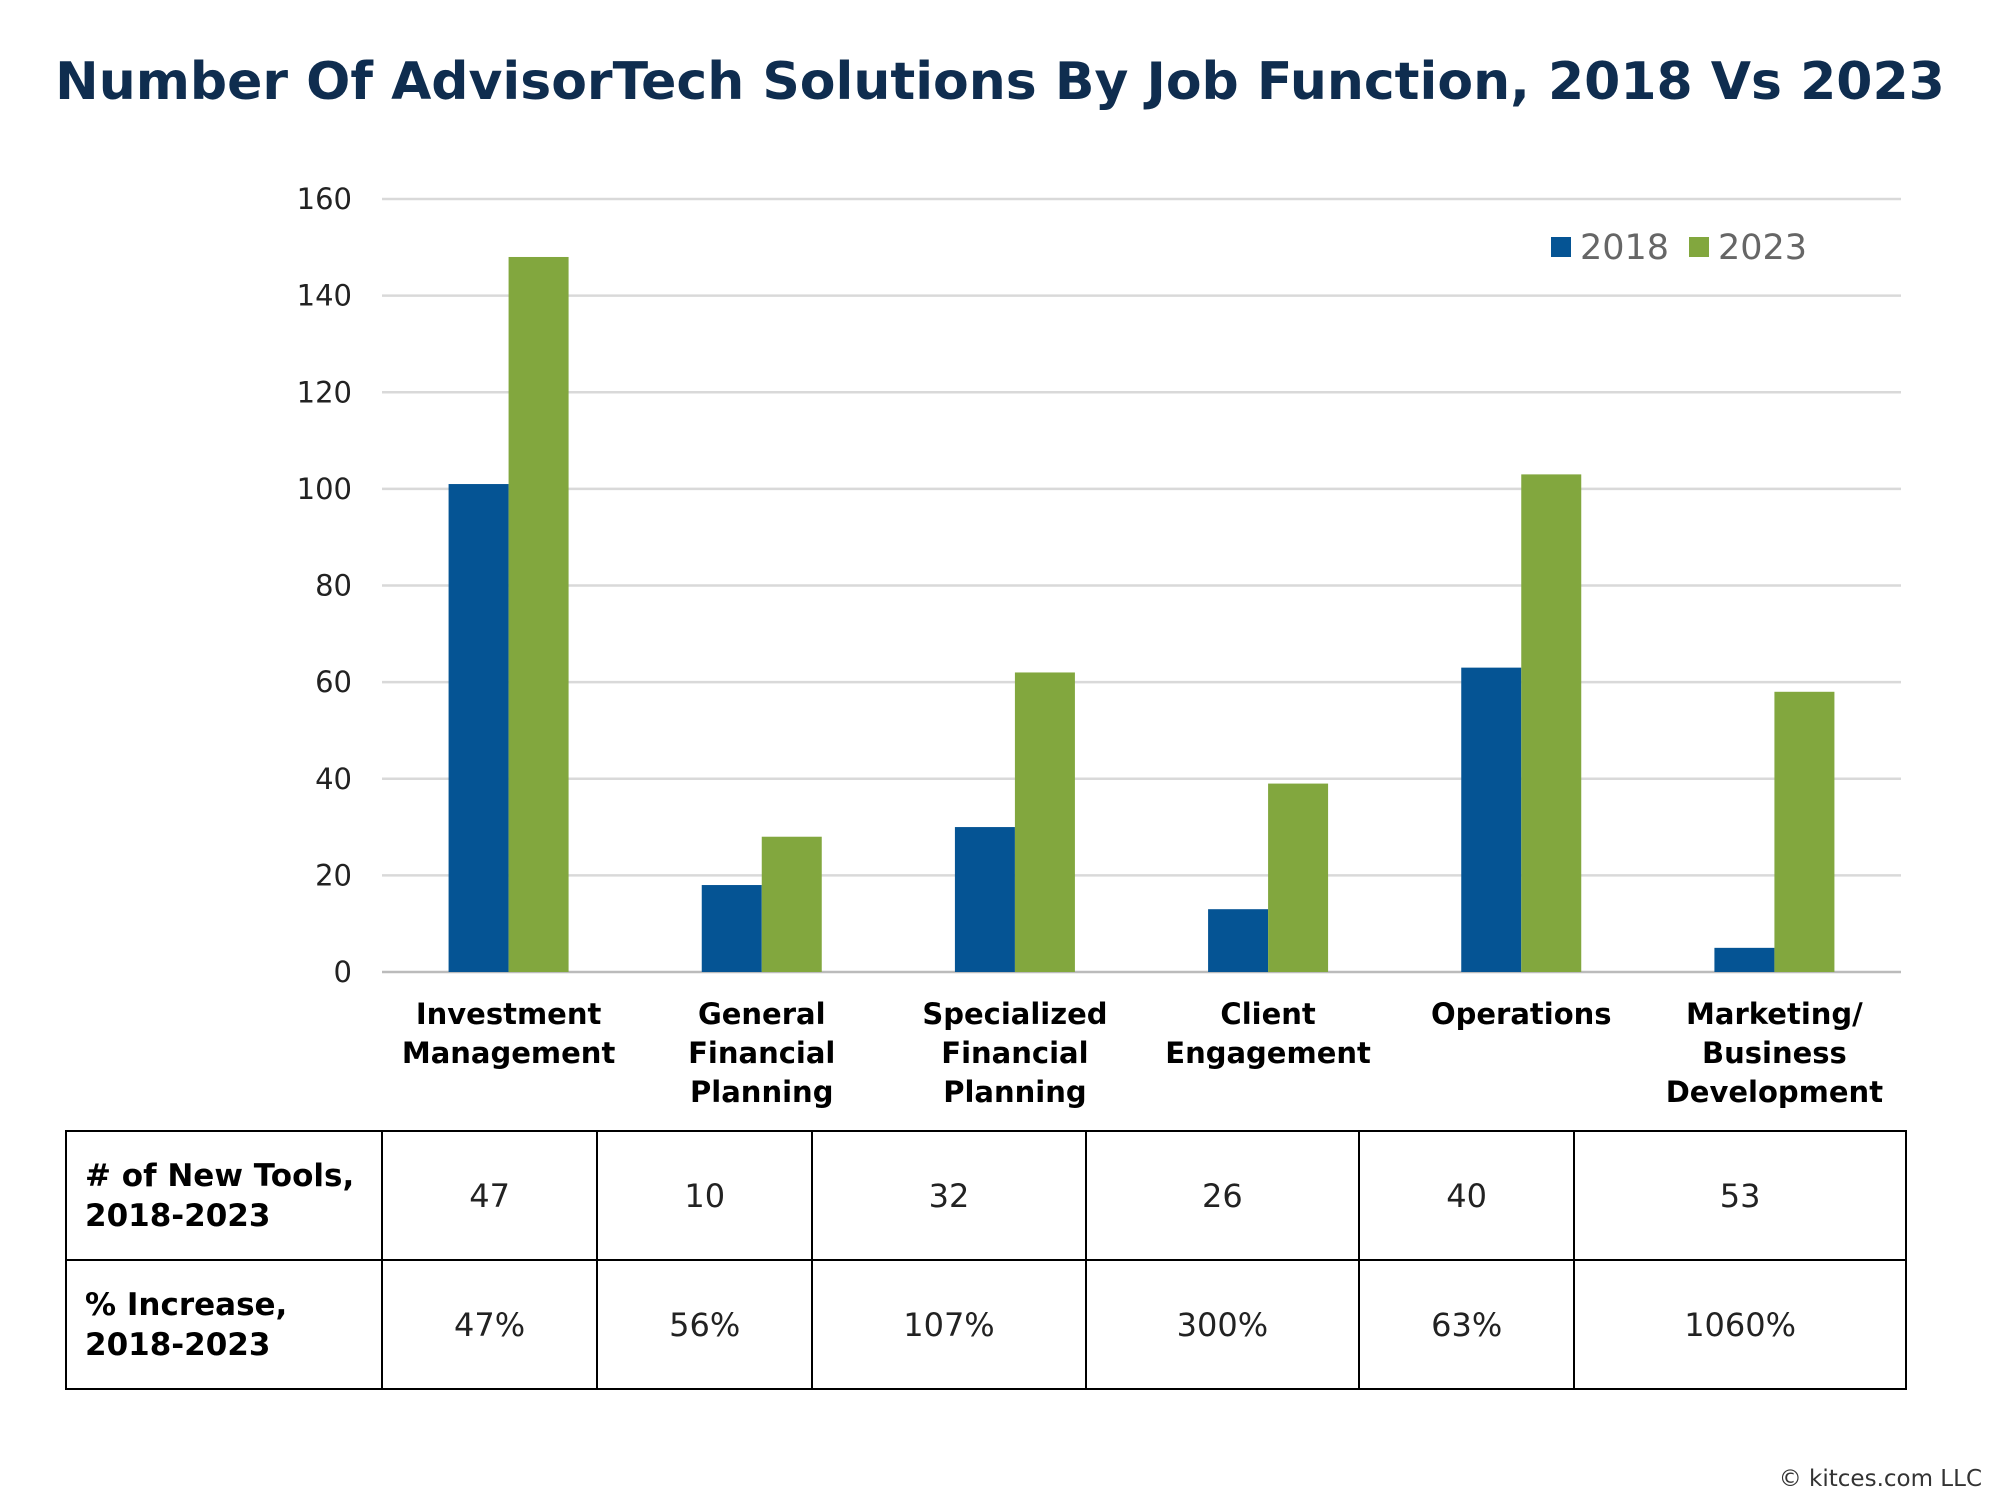 Image resolution: width=2000 pixels, height=1504 pixels. What do you see at coordinates (324, 489) in the screenshot?
I see `y-tick-label: 100` at bounding box center [324, 489].